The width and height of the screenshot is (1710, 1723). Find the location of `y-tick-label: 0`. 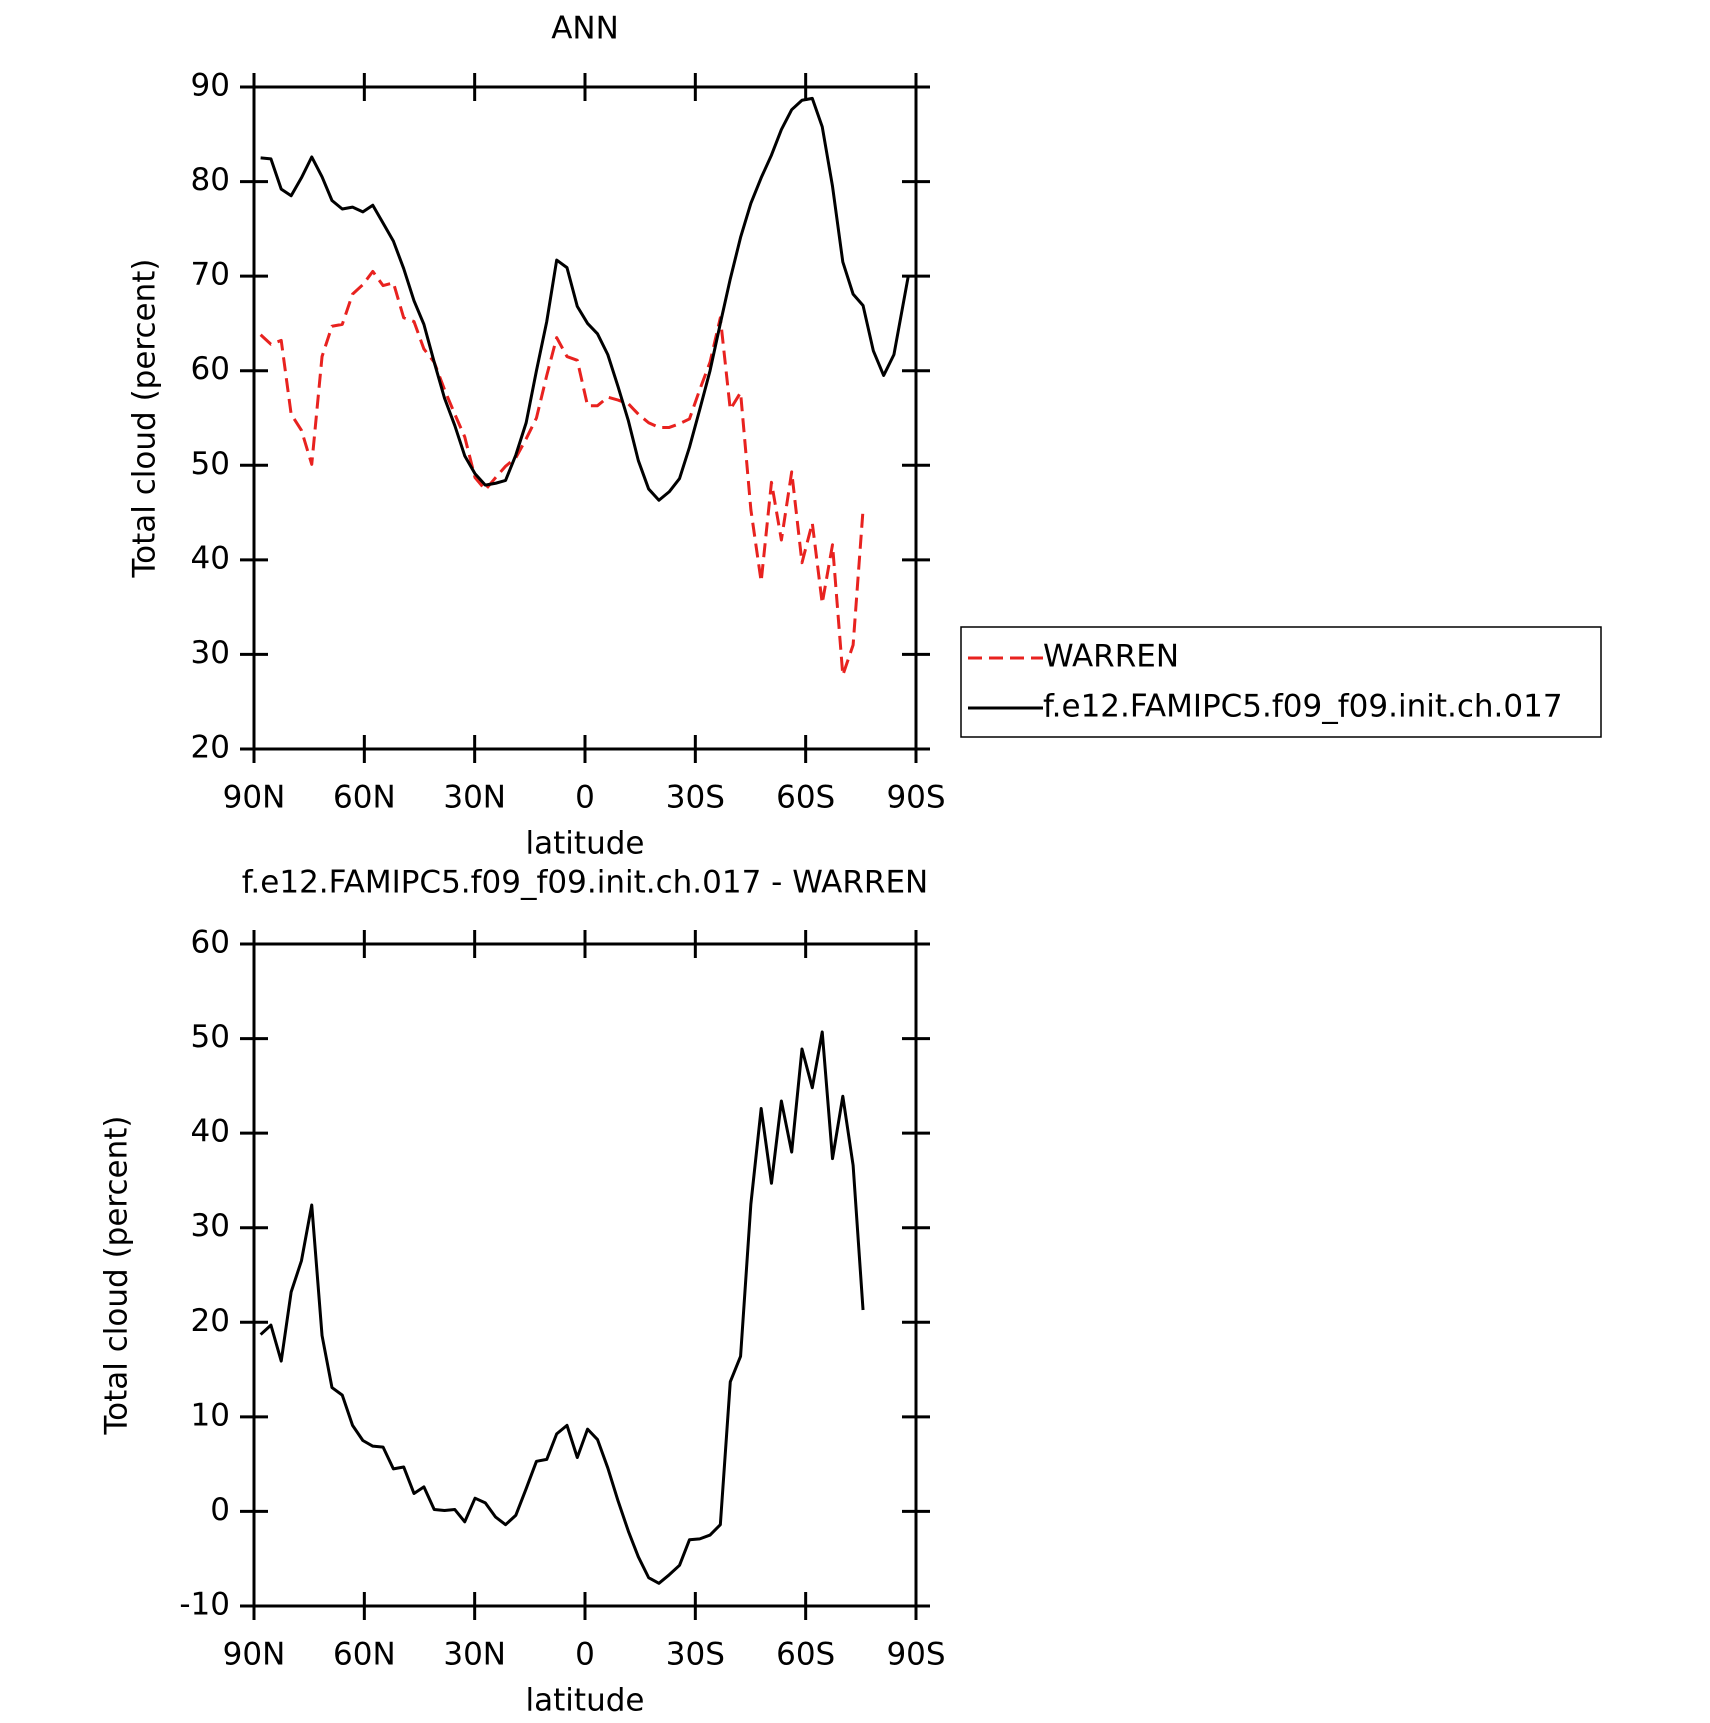

y-tick-label: 0 is located at coordinates (220, 1510).